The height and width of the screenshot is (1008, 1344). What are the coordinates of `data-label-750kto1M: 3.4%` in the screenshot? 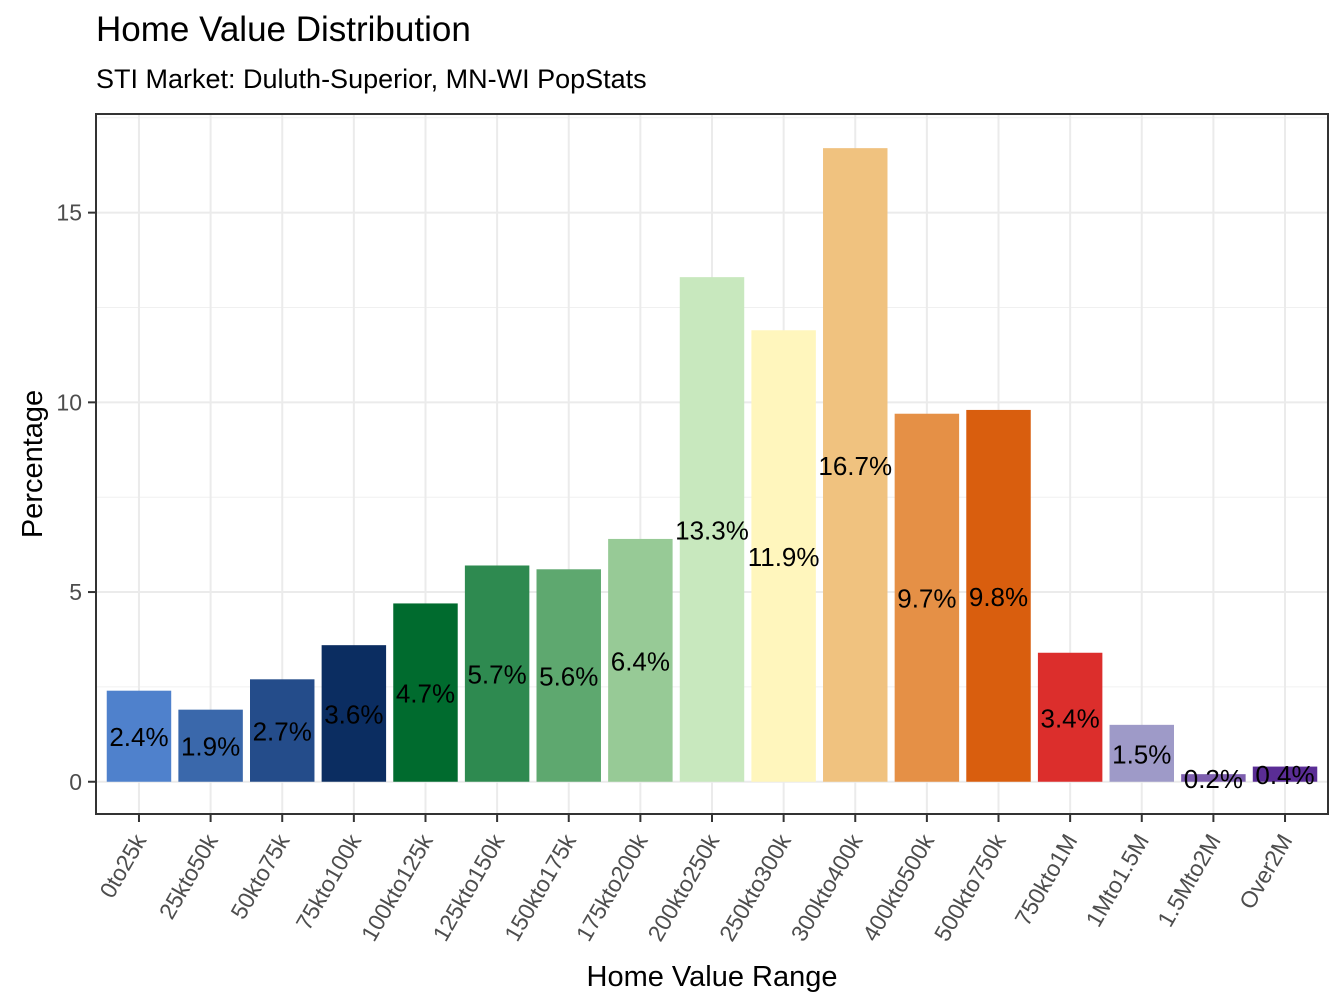 It's located at (1070, 718).